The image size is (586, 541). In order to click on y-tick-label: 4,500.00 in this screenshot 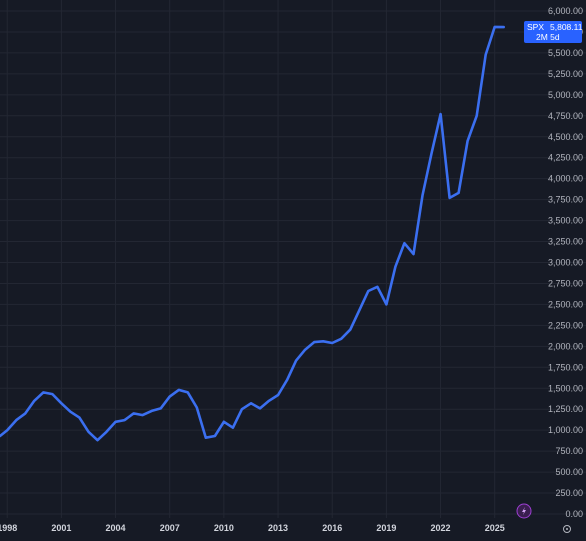, I will do `click(565, 137)`.